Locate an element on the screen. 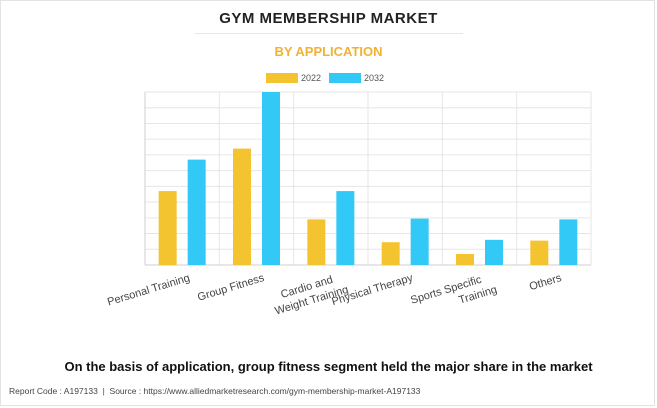 Image resolution: width=657 pixels, height=408 pixels. chart-title: GYM MEMBERSHIP MARKET is located at coordinates (328, 18).